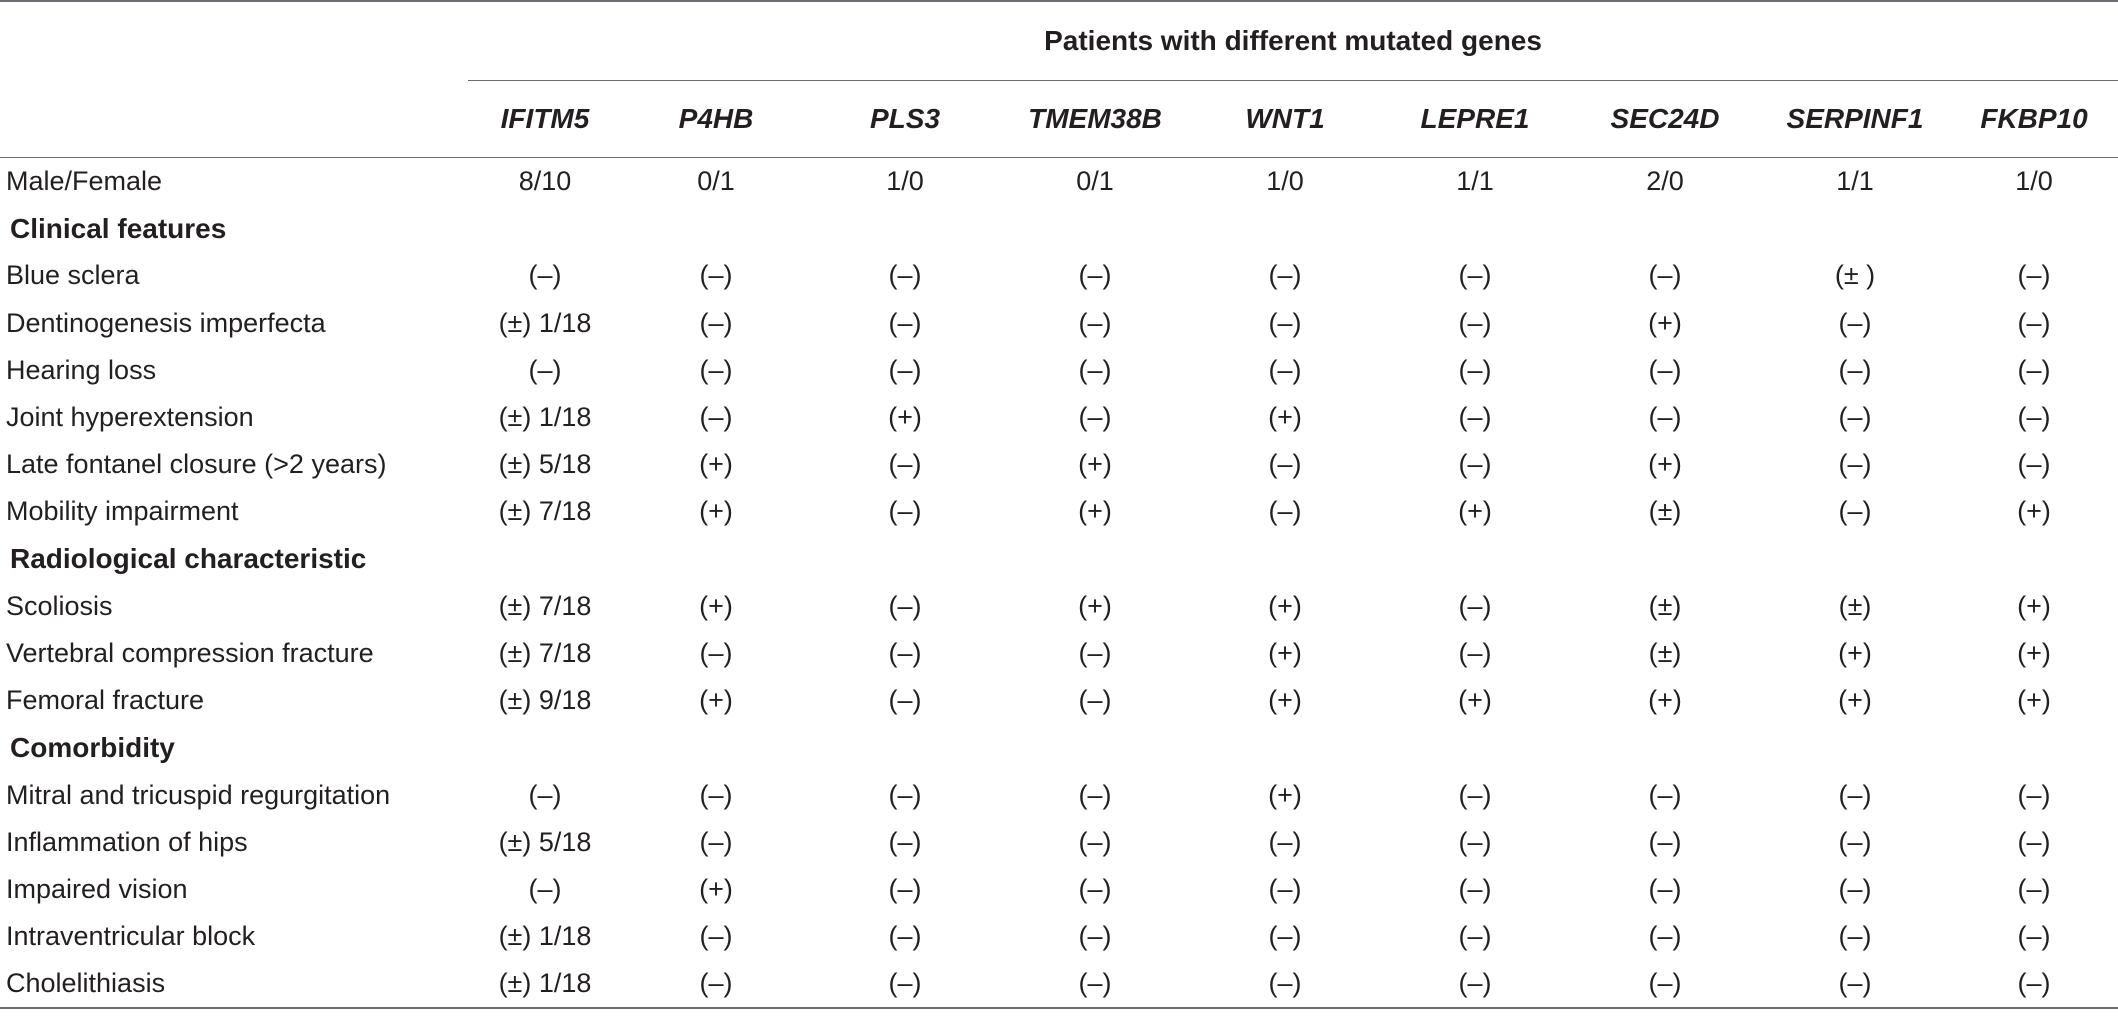 Image resolution: width=2118 pixels, height=1019 pixels. I want to click on group-header-row: Patients with different mutated genes, so click(1059, 40).